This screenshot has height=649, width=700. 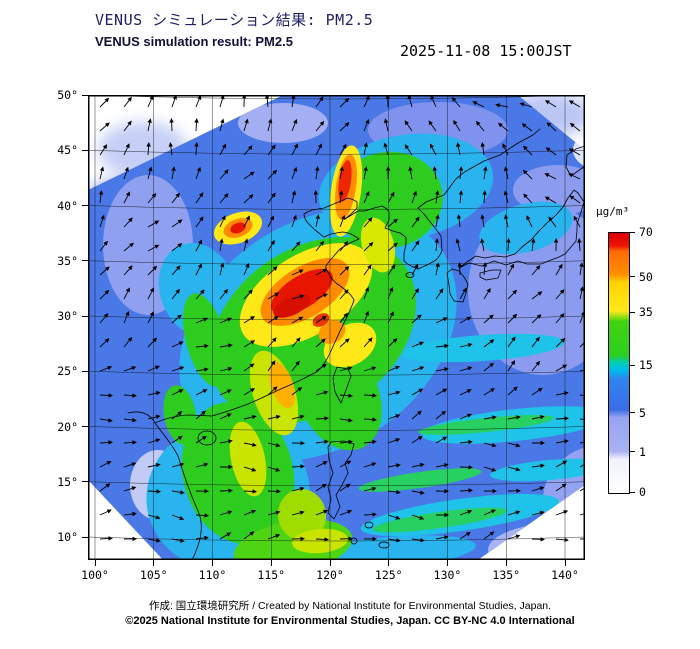 What do you see at coordinates (341, 480) in the screenshot?
I see `island-luzon` at bounding box center [341, 480].